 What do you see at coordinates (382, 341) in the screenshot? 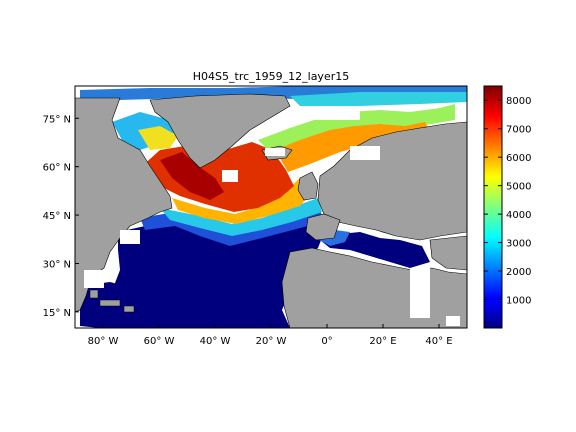
I see `lon-tick-label: 20° E` at bounding box center [382, 341].